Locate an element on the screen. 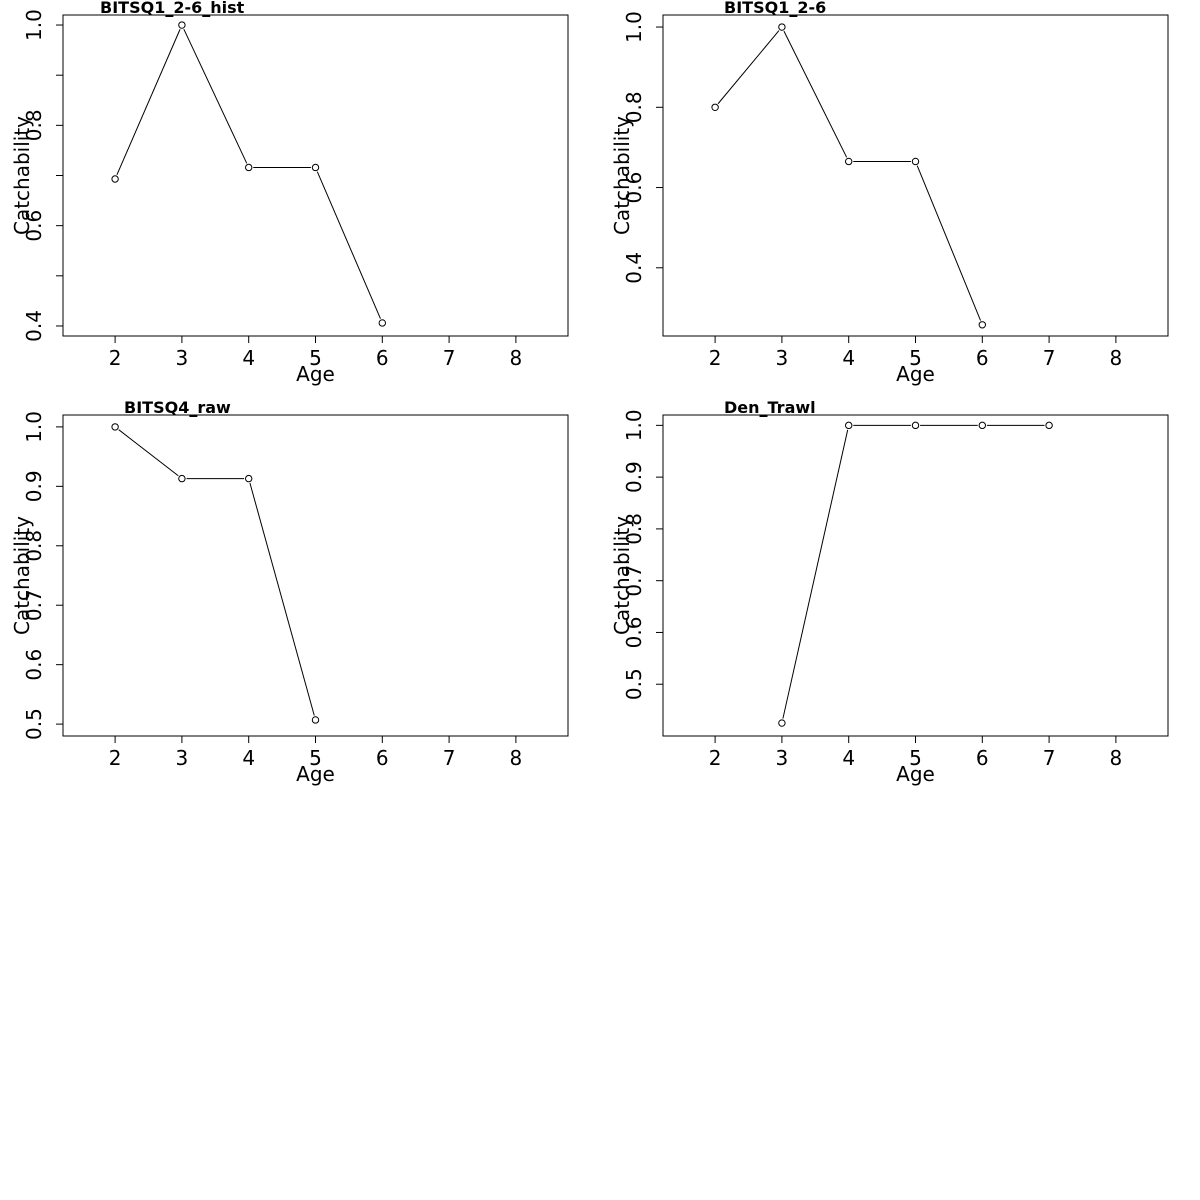 This screenshot has height=1200, width=1200. chart-title: BITSQ4_raw is located at coordinates (177, 407).